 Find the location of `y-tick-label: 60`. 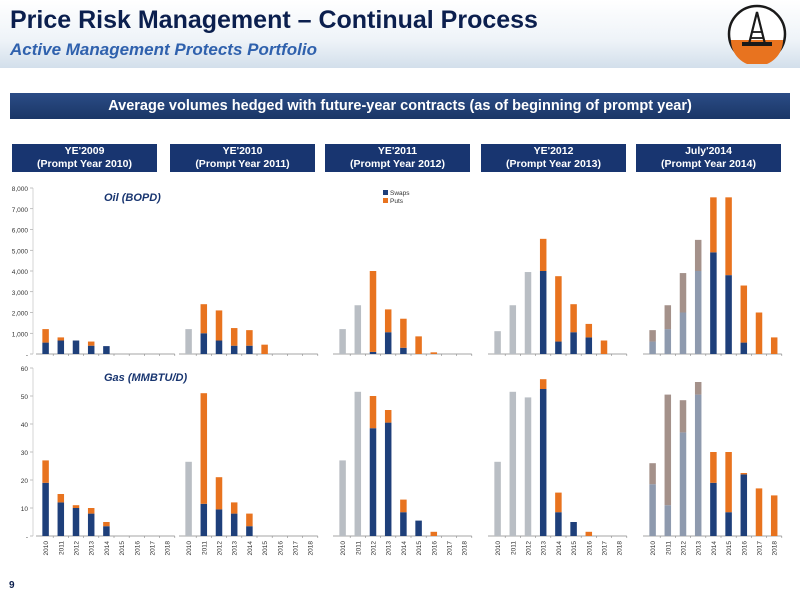

y-tick-label: 60 is located at coordinates (25, 369).